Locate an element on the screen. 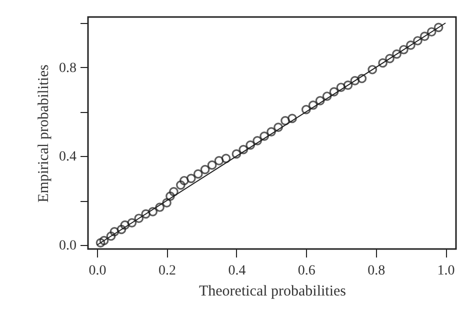 Image resolution: width=474 pixels, height=332 pixels. y-tick-label: 0.8 is located at coordinates (67, 68).